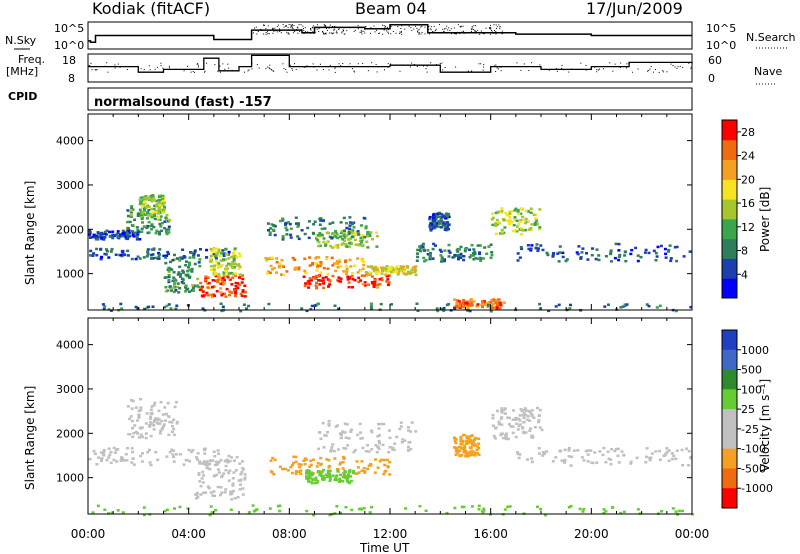 Image resolution: width=800 pixels, height=554 pixels. What do you see at coordinates (70, 274) in the screenshot?
I see `y-tick-label: 1000` at bounding box center [70, 274].